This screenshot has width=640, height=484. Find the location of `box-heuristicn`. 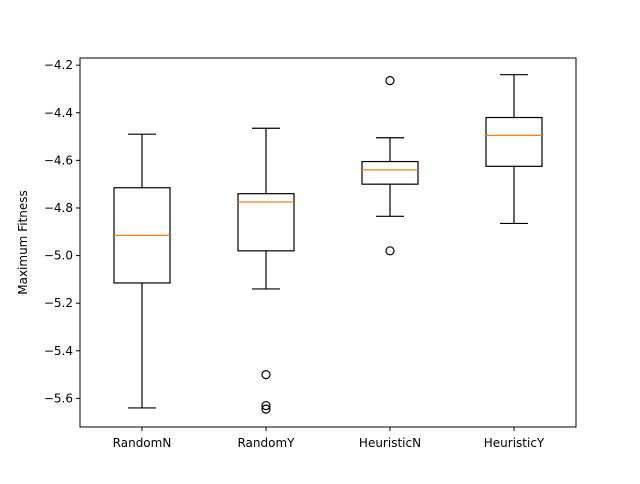

box-heuristicn is located at coordinates (390, 166).